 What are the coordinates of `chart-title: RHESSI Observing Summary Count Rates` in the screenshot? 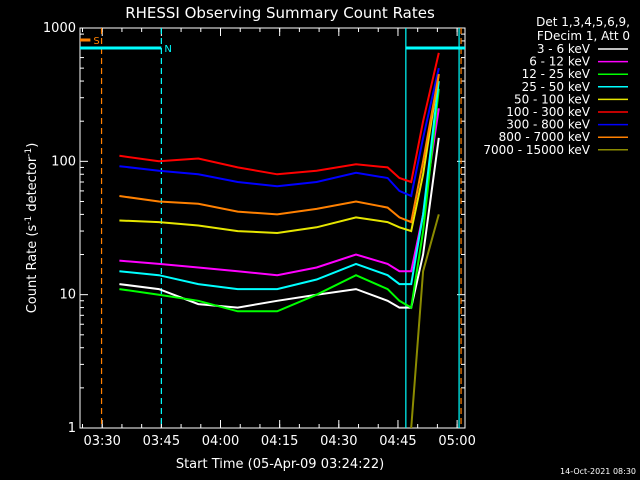 It's located at (280, 13).